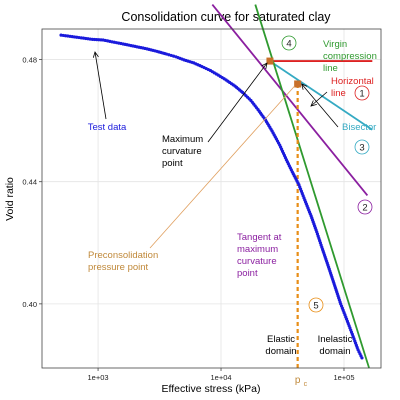  What do you see at coordinates (284, 72) in the screenshot?
I see `key-points` at bounding box center [284, 72].